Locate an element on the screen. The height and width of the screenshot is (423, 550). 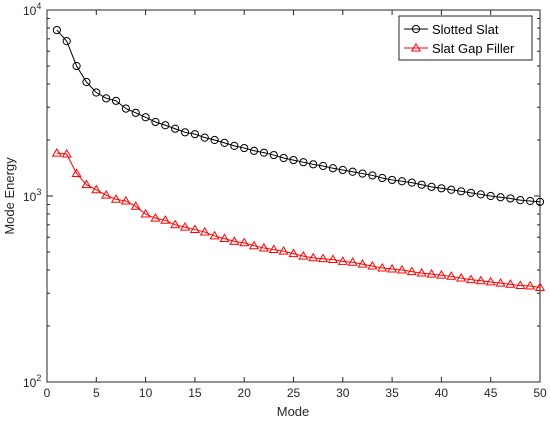
x-axis-label: Mode is located at coordinates (293, 411).